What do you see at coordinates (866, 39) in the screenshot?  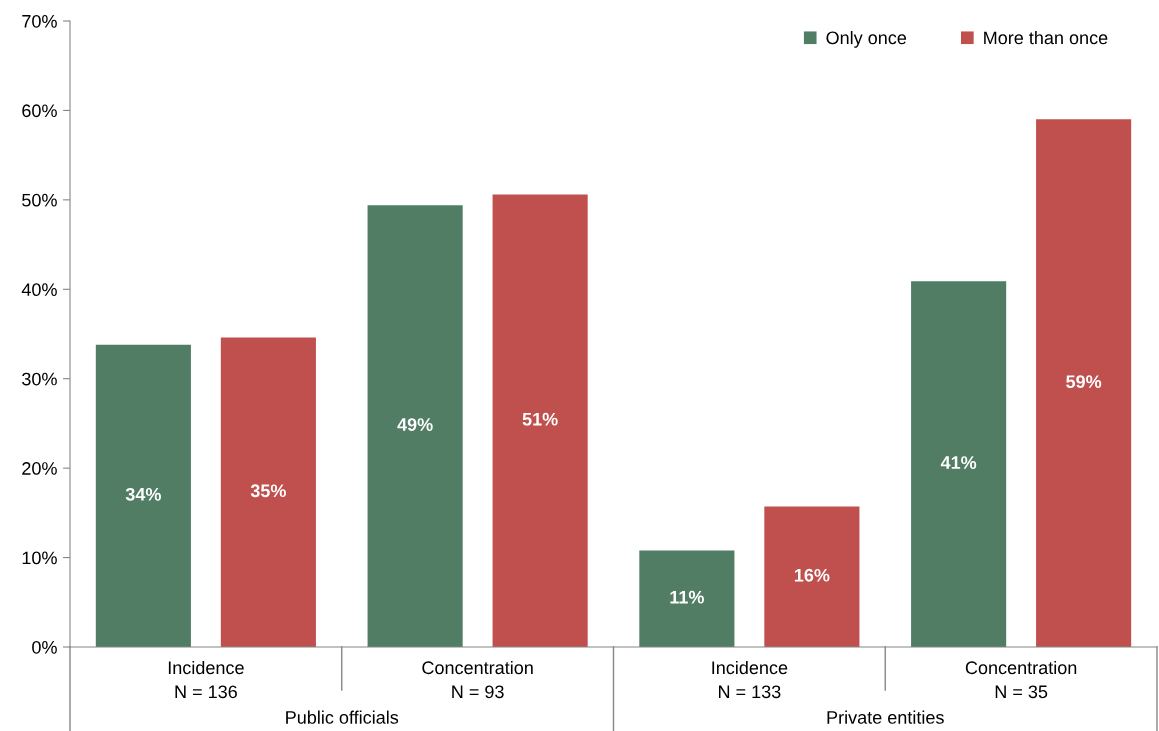 I see `legend-label: Only once` at bounding box center [866, 39].